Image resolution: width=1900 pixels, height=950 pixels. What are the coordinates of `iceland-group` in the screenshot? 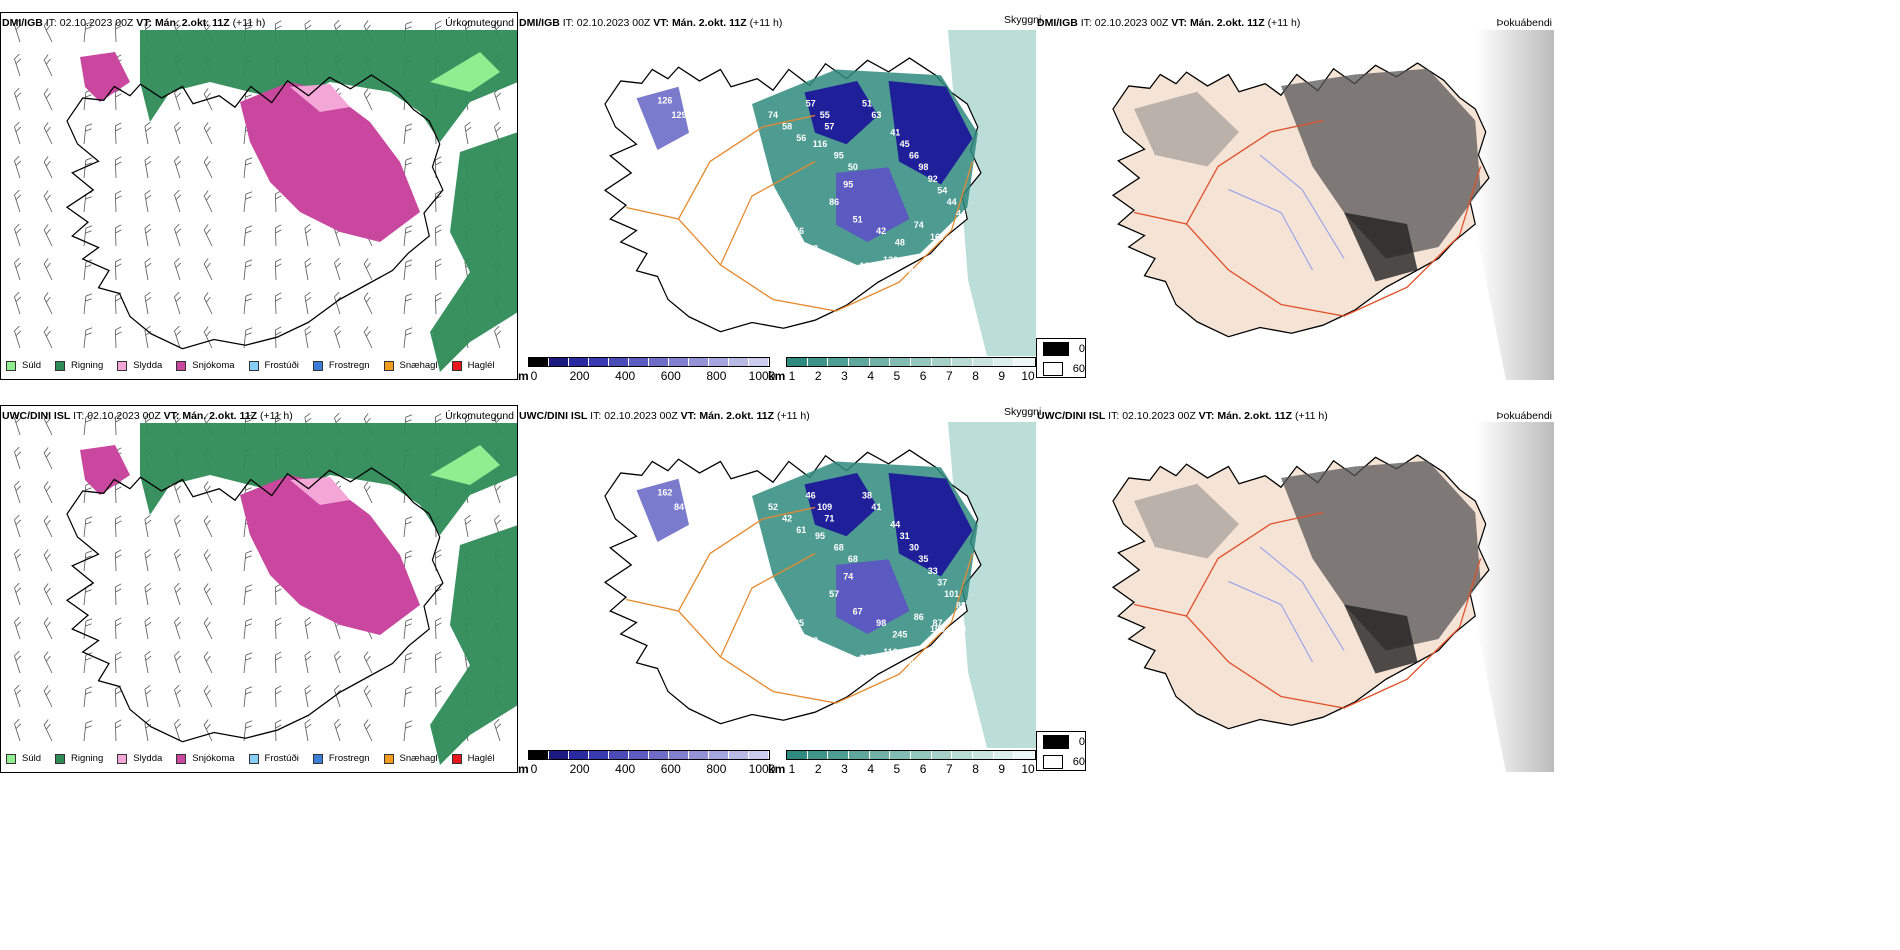 It's located at (254, 212).